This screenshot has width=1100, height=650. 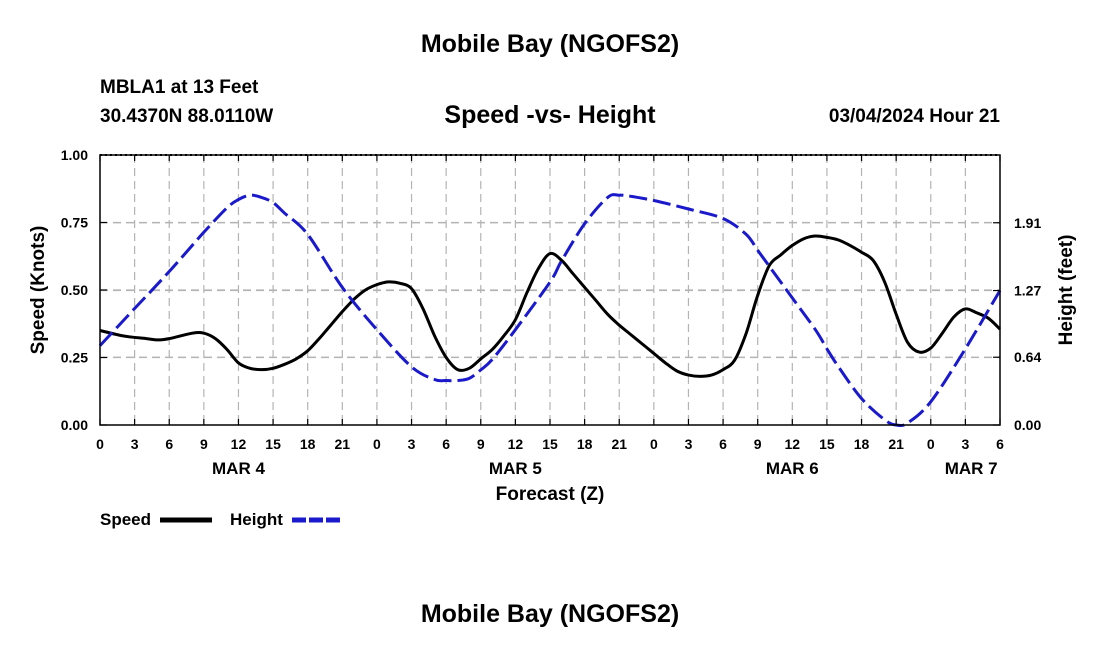 What do you see at coordinates (256, 519) in the screenshot?
I see `legend-height-label: Height` at bounding box center [256, 519].